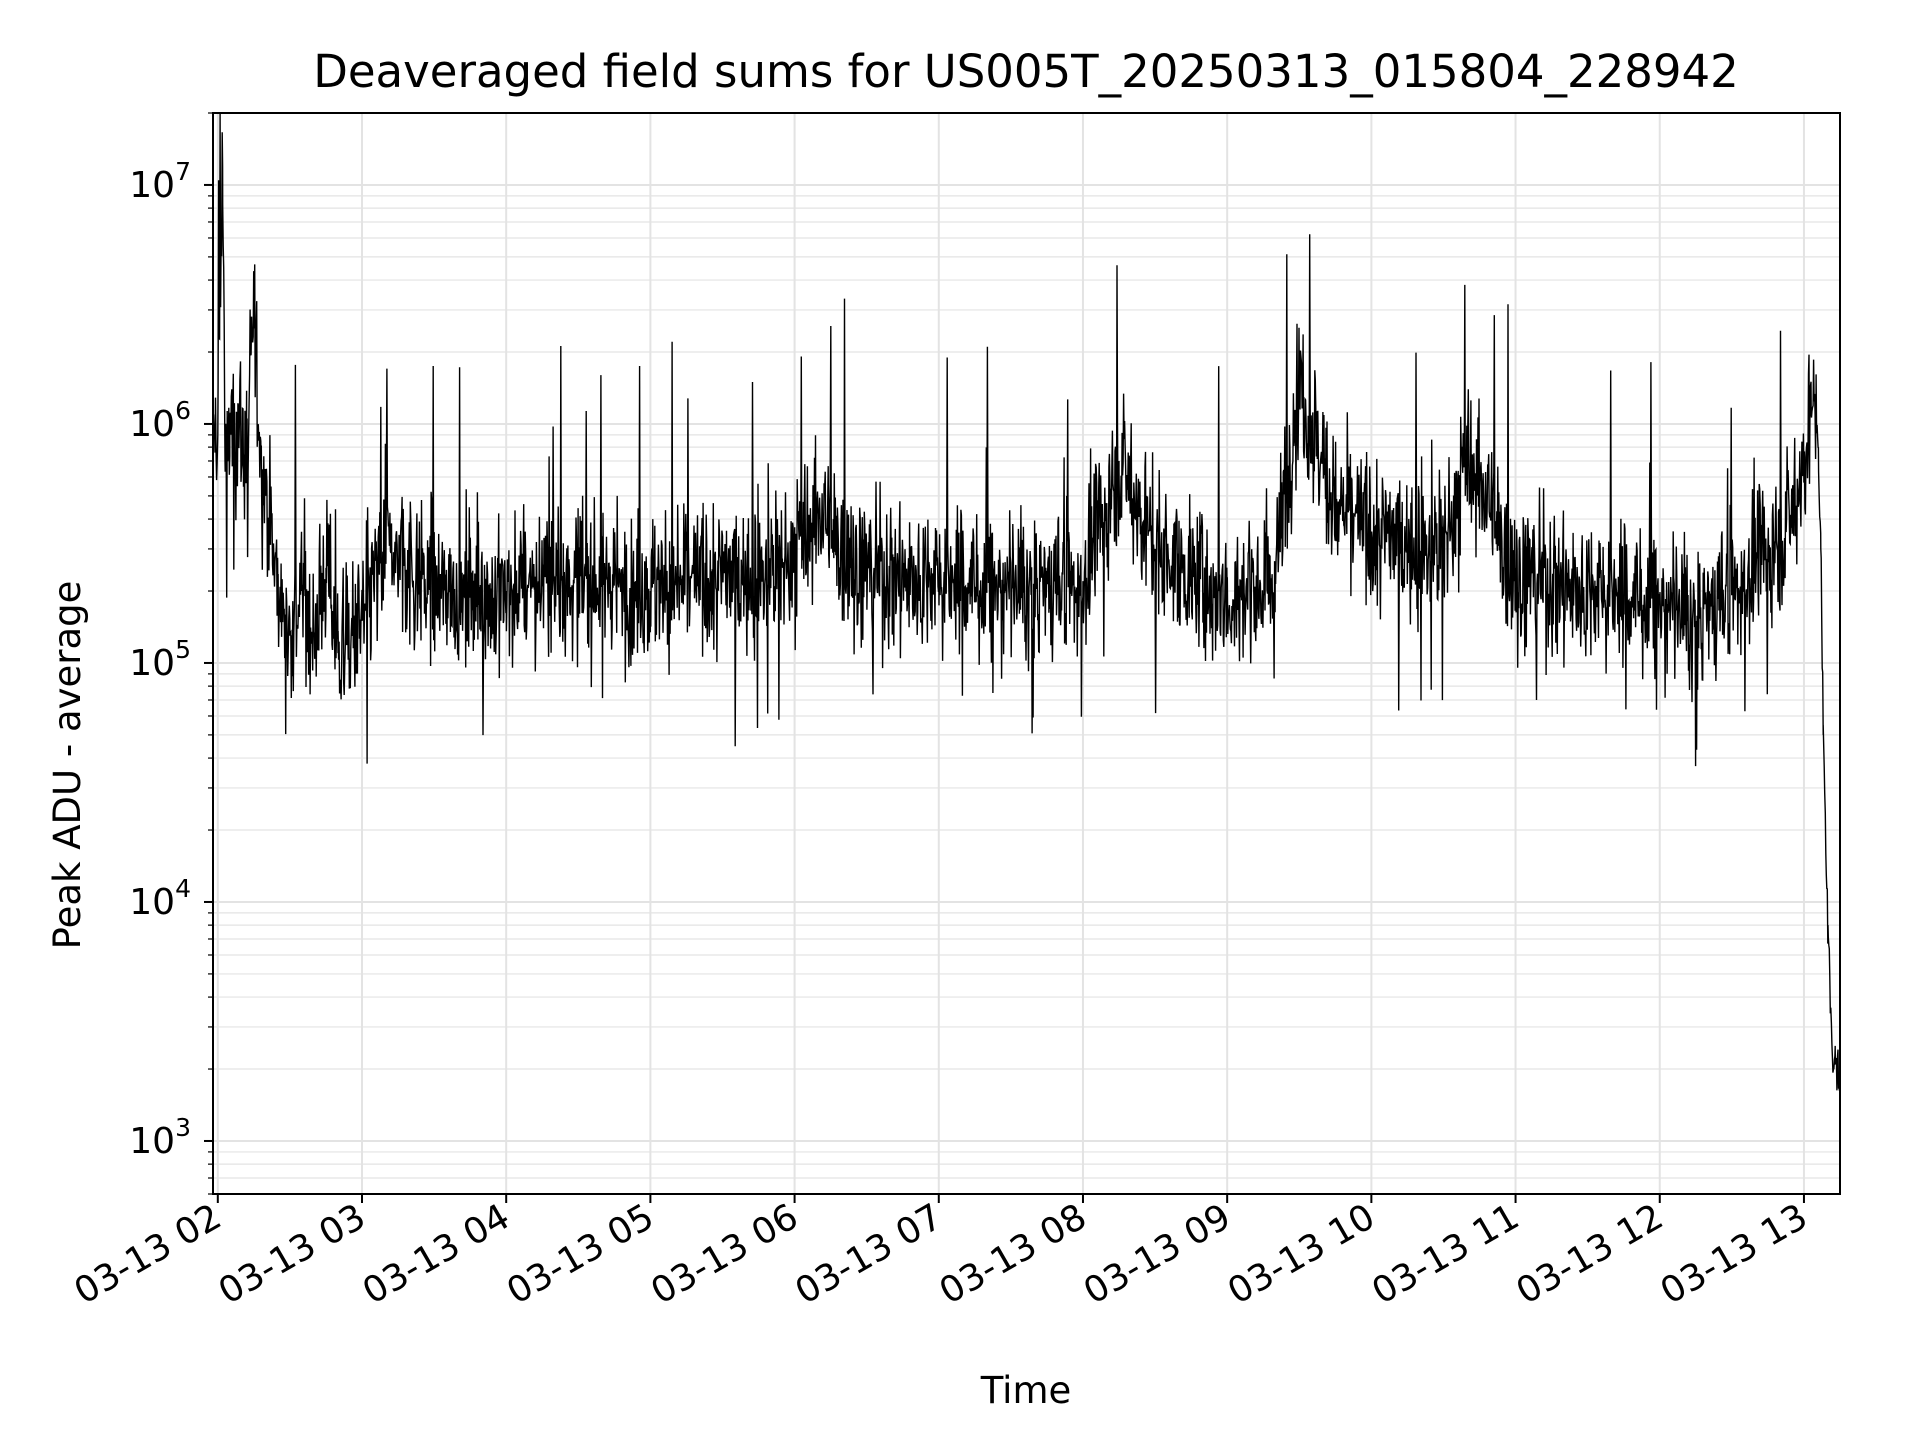 The image size is (1920, 1440). Describe the element at coordinates (160, 898) in the screenshot. I see `y-tick-label: 10⁴` at that location.